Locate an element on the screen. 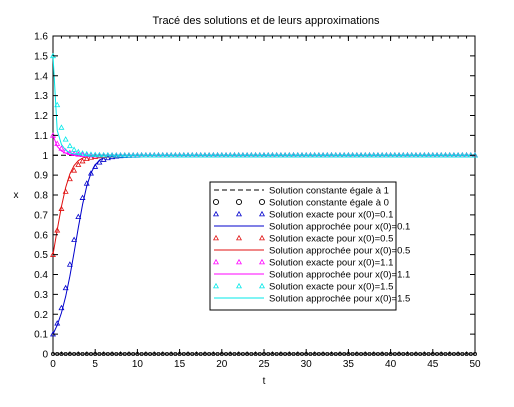 The height and width of the screenshot is (407, 514). y-tick-label: 0.9 is located at coordinates (41, 176).